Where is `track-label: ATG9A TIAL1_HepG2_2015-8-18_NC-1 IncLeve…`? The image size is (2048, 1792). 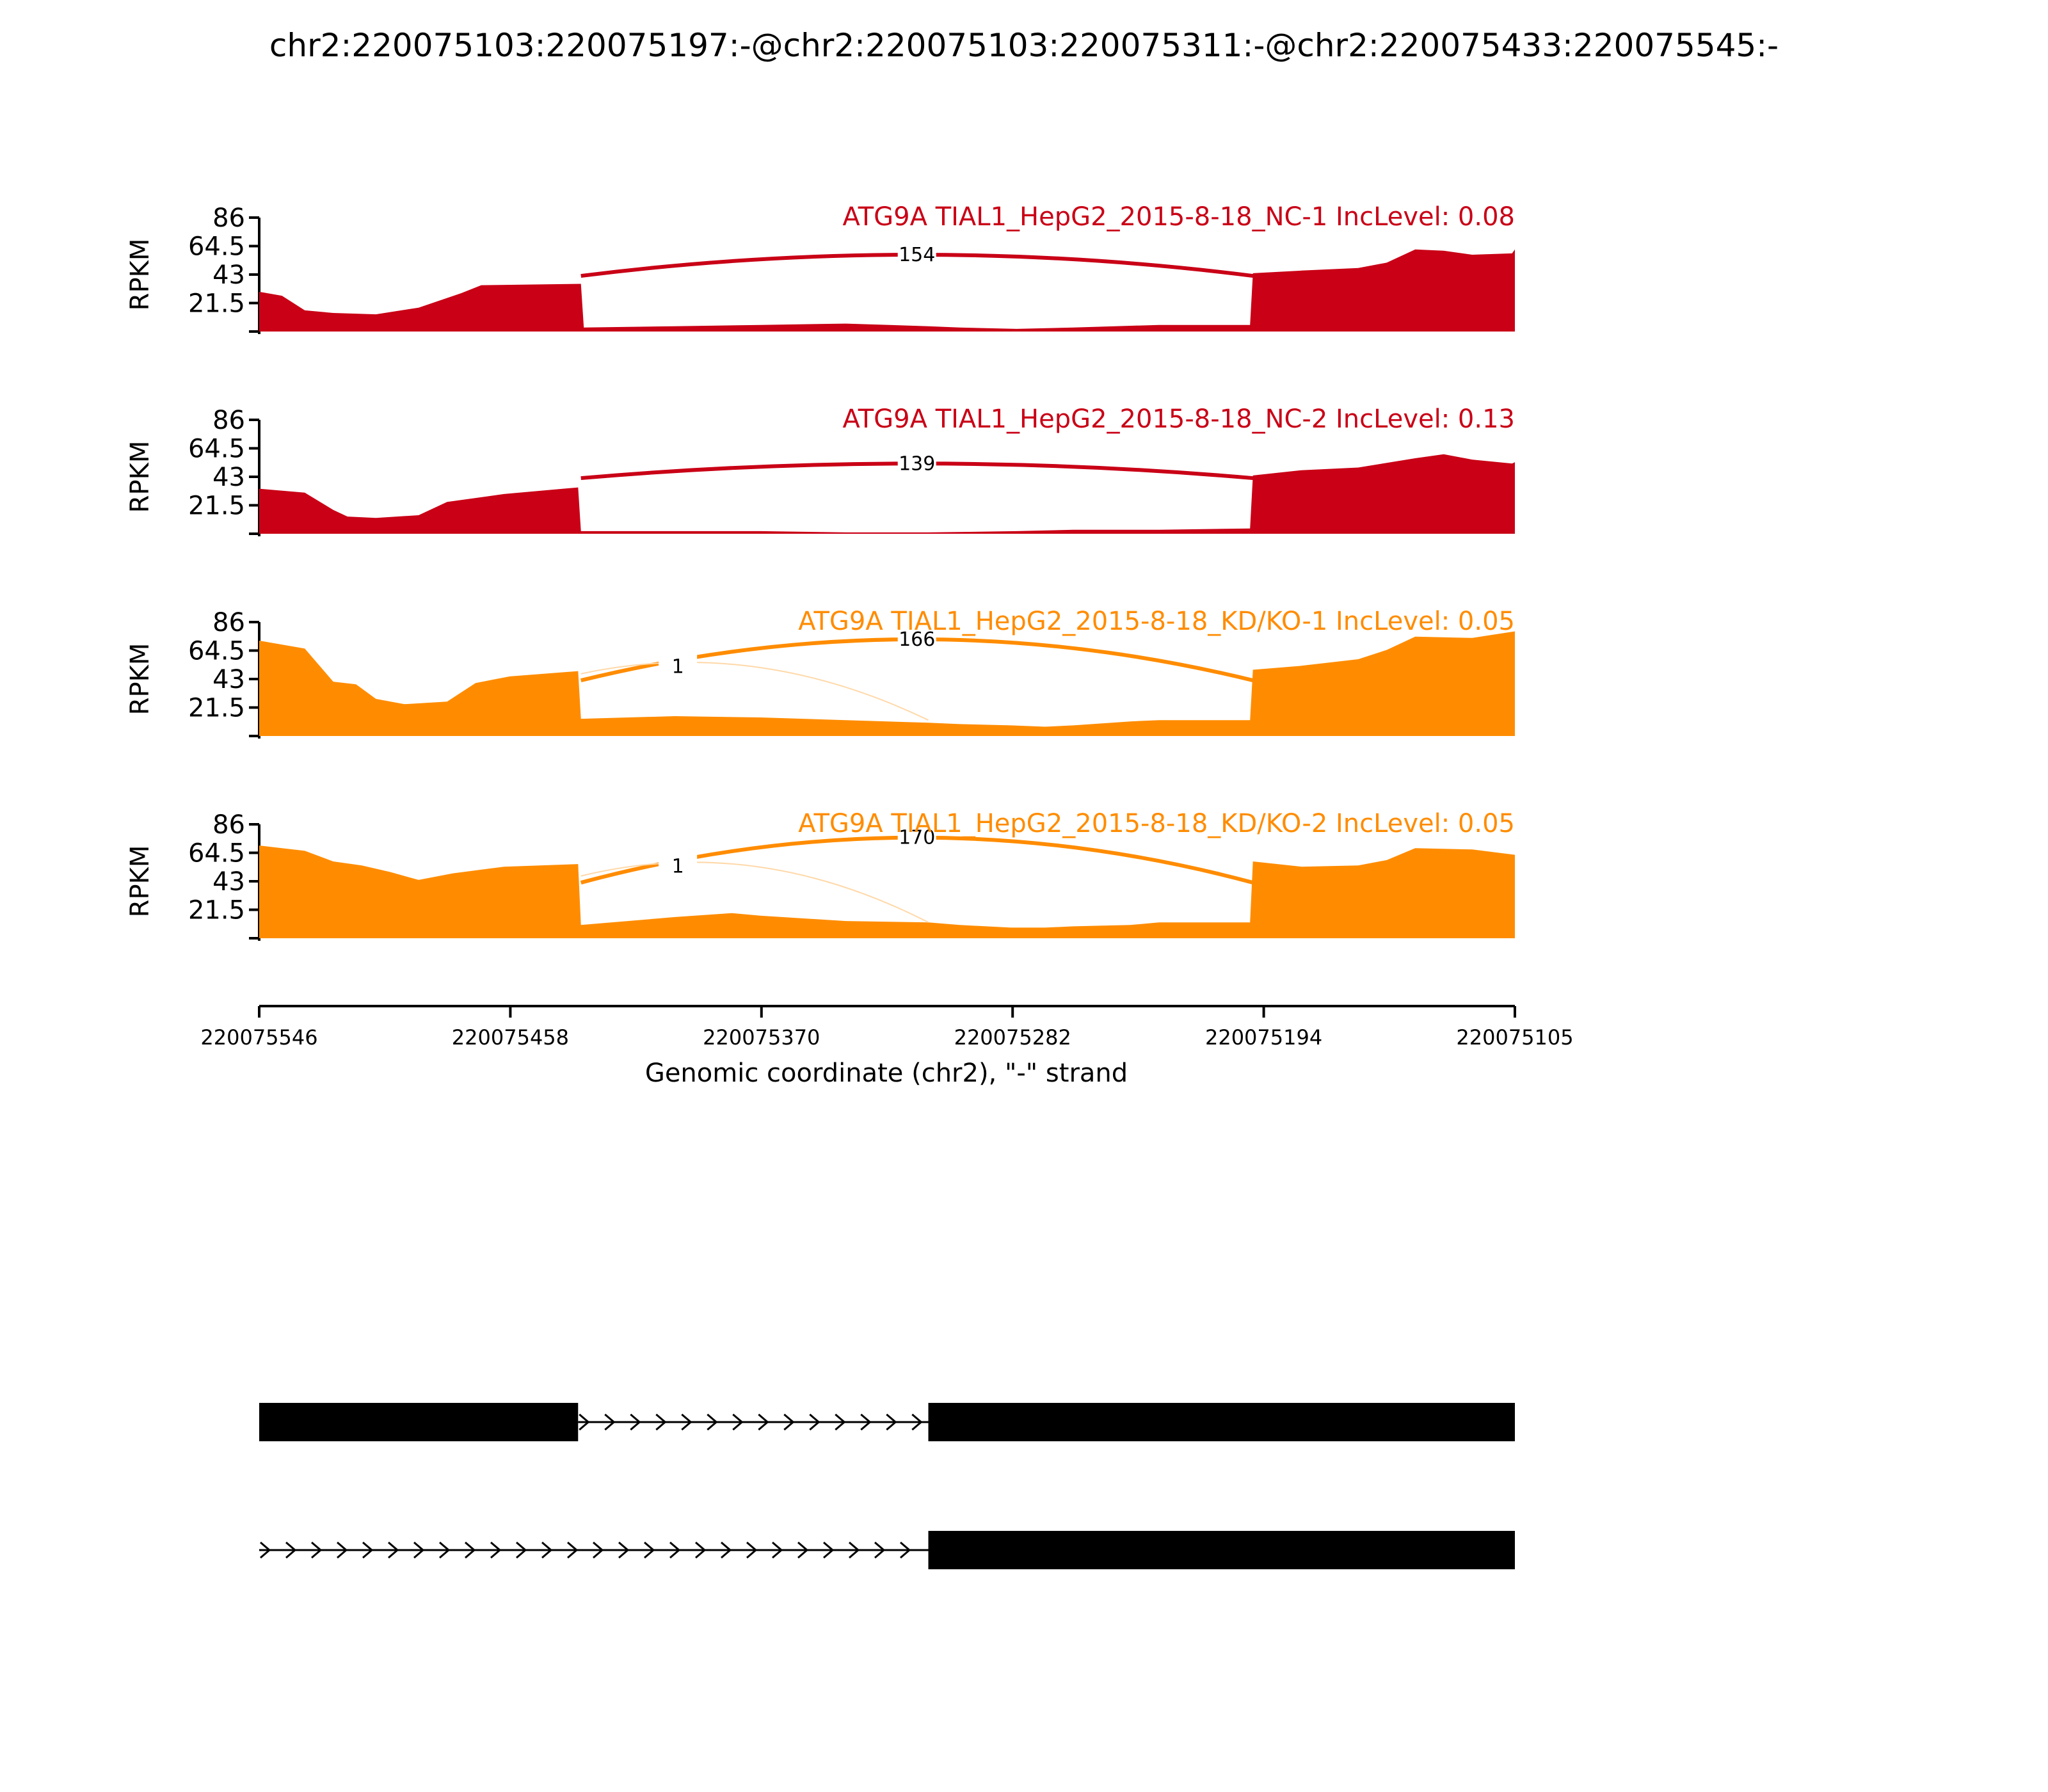 track-label: ATG9A TIAL1_HepG2_2015-8-18_NC-1 IncLeve… is located at coordinates (1178, 217).